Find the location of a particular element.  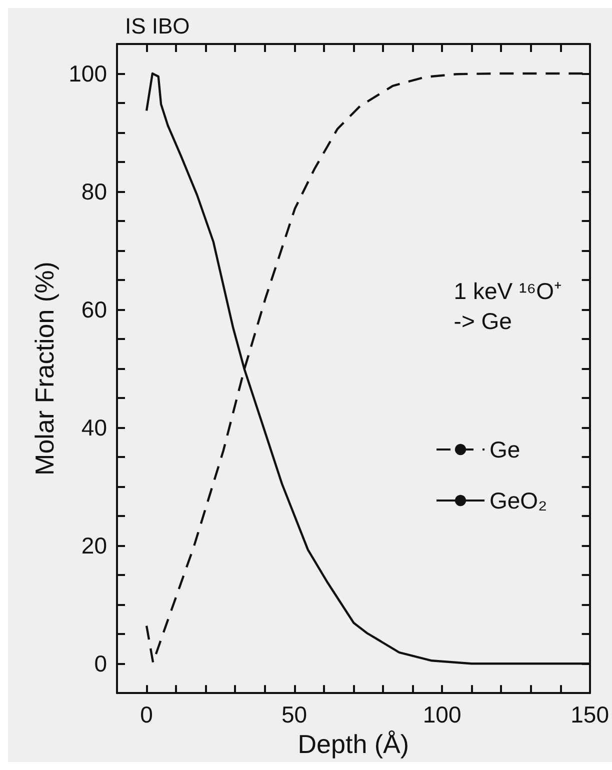

x-tick-label: 50 is located at coordinates (295, 715).